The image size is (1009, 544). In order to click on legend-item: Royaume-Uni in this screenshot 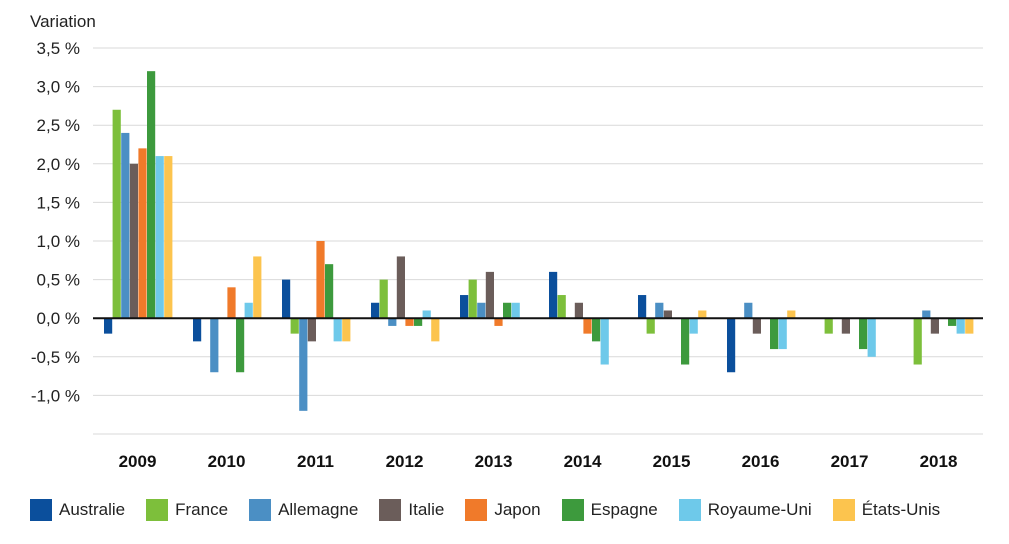, I will do `click(745, 510)`.